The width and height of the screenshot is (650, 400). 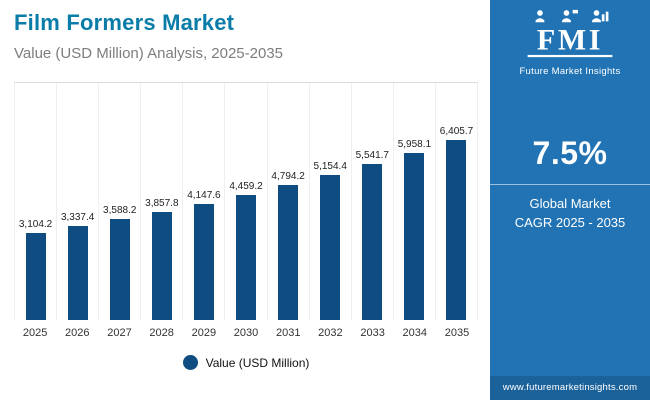 I want to click on fmi-logo-text: FMI, so click(x=570, y=40).